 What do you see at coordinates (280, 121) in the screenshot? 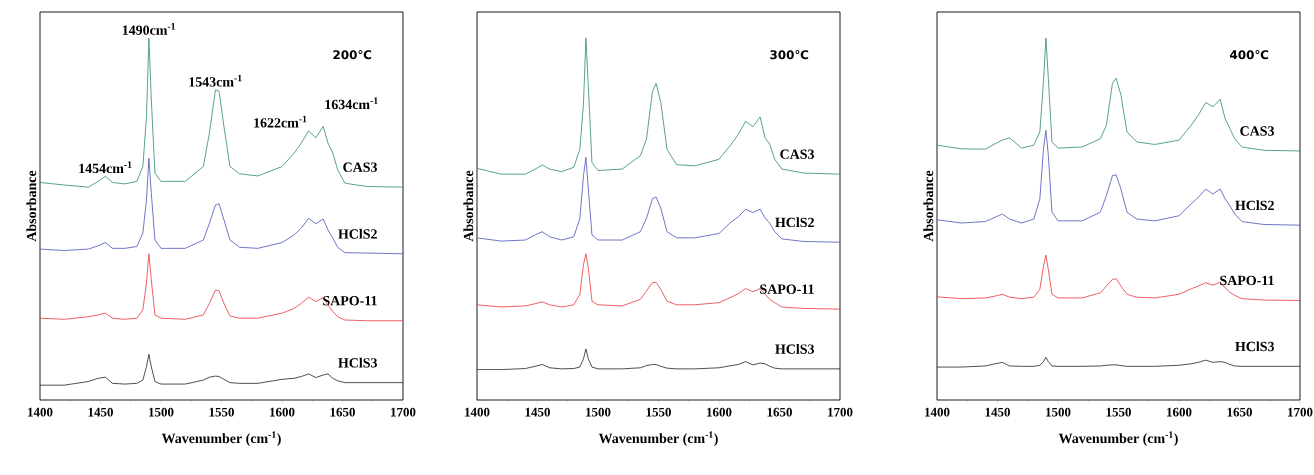
I see `annotation: 1622cm$^{-1}$` at bounding box center [280, 121].